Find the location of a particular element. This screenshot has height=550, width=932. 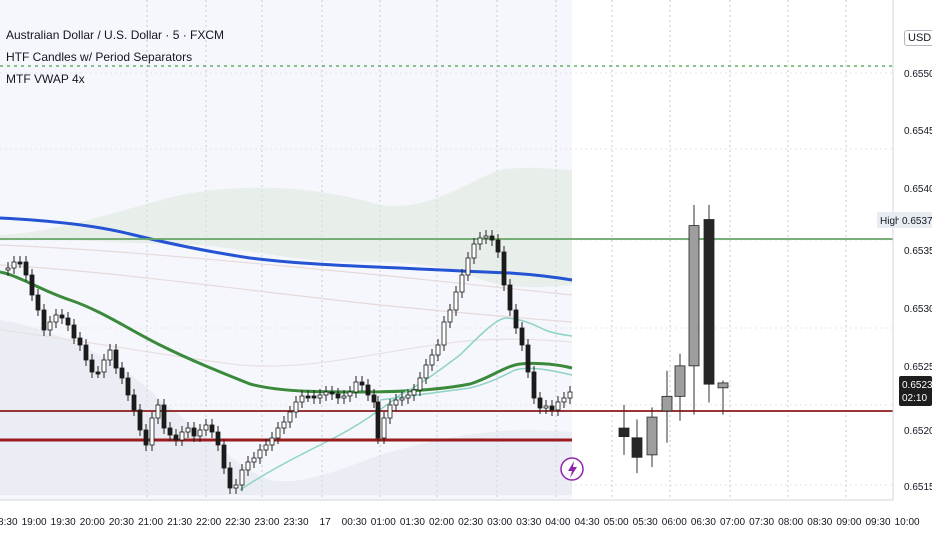

high-value-tag is located at coordinates (915, 220).